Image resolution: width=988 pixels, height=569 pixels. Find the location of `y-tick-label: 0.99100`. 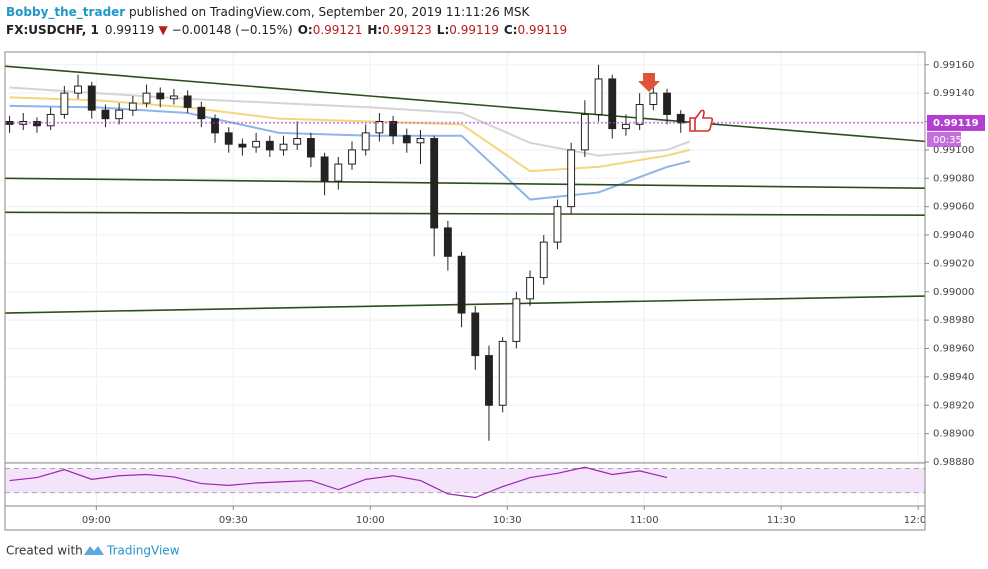

y-tick-label: 0.99100 is located at coordinates (953, 150).